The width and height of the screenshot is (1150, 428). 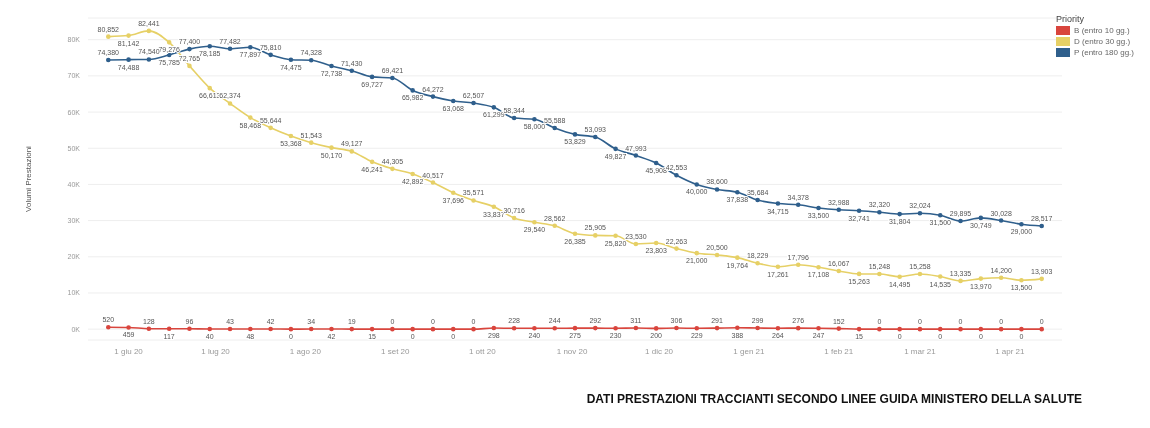 What do you see at coordinates (572, 351) in the screenshot?
I see `x-tick-label: 1 nov 20` at bounding box center [572, 351].